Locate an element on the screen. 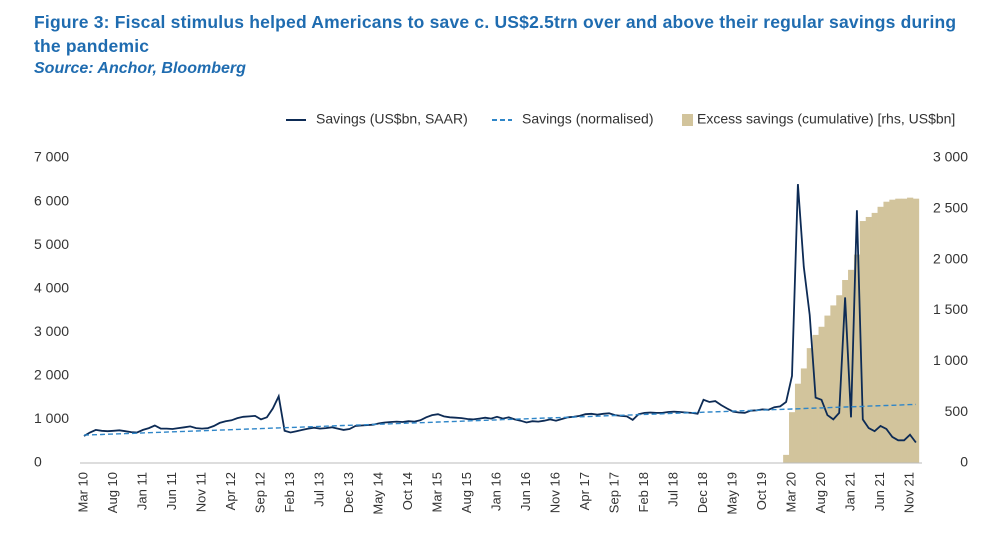  legend-label: Savings (normalised) is located at coordinates (588, 119).